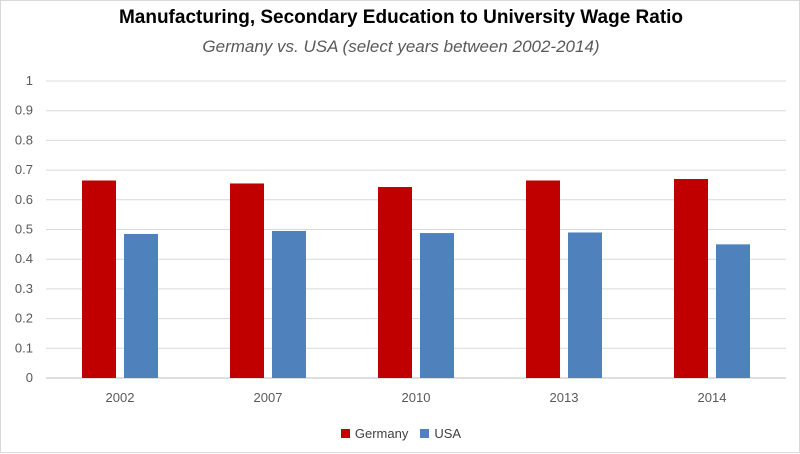  I want to click on bar-germany-2014, so click(691, 278).